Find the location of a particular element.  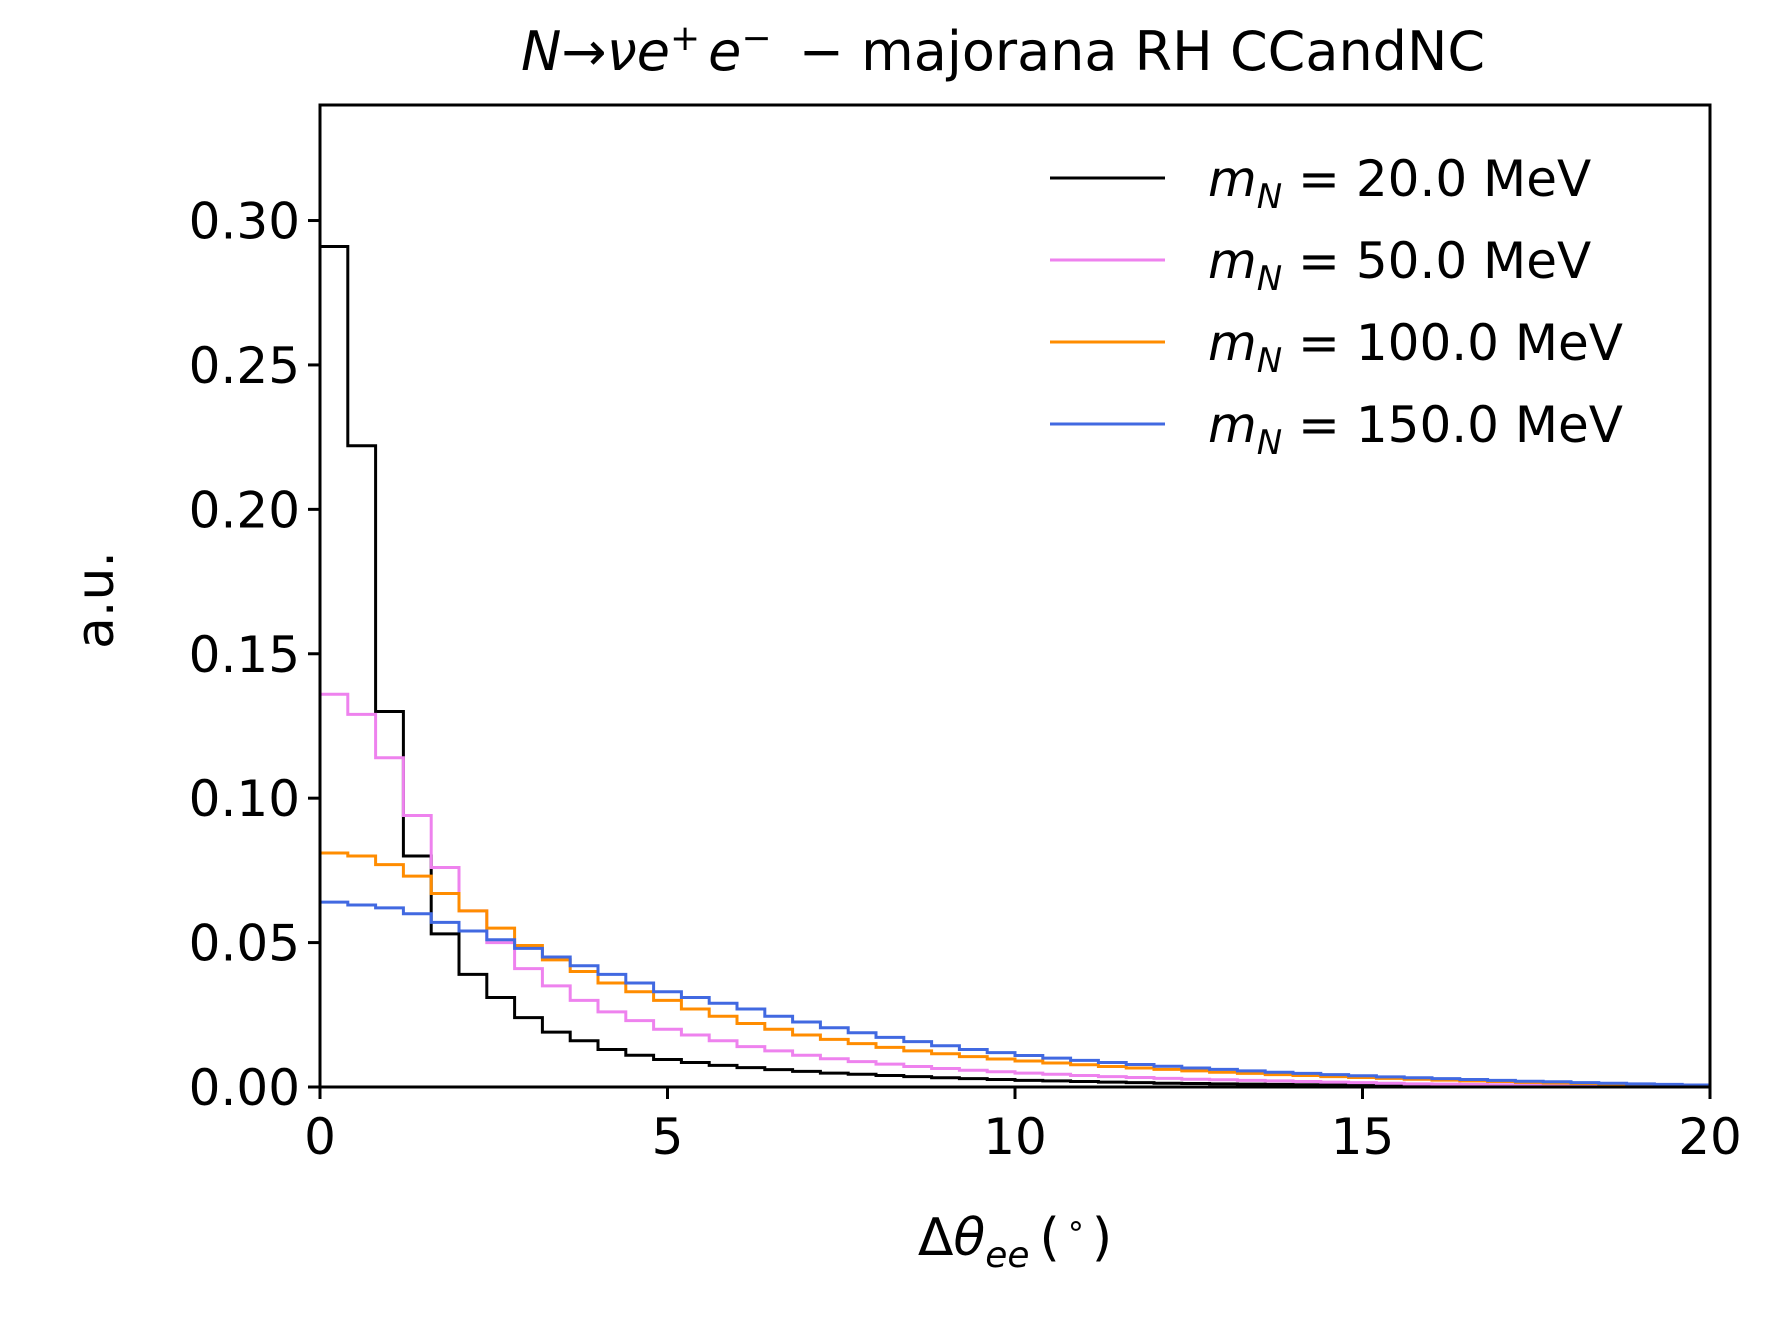

y-tick-label: 0.00 is located at coordinates (244, 1088).